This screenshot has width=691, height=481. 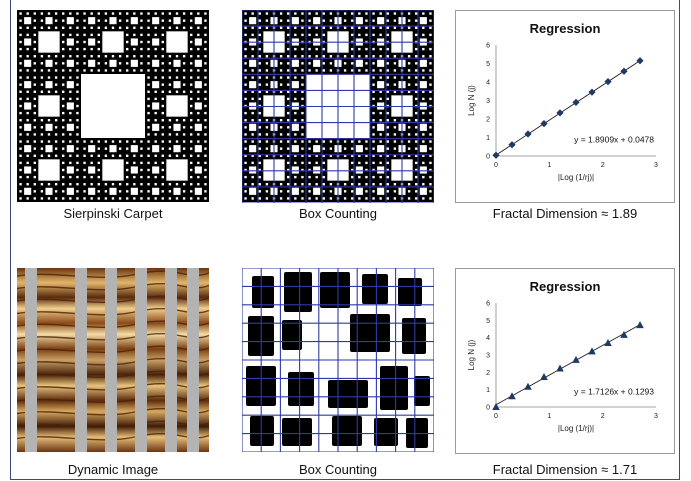 What do you see at coordinates (565, 213) in the screenshot?
I see `caption-fractal-dimension-1: Fractal Dimension ≈ 1.89` at bounding box center [565, 213].